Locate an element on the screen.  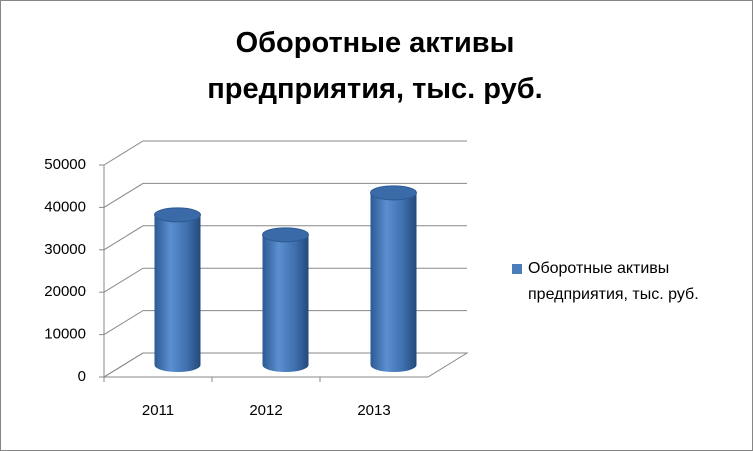
y-tick-label: 20000 is located at coordinates (65, 291).